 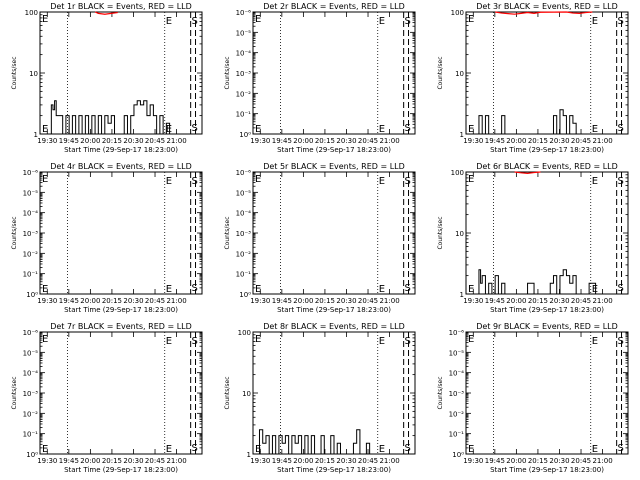 What do you see at coordinates (457, 13) in the screenshot?
I see `det3-ytick-label: 100` at bounding box center [457, 13].